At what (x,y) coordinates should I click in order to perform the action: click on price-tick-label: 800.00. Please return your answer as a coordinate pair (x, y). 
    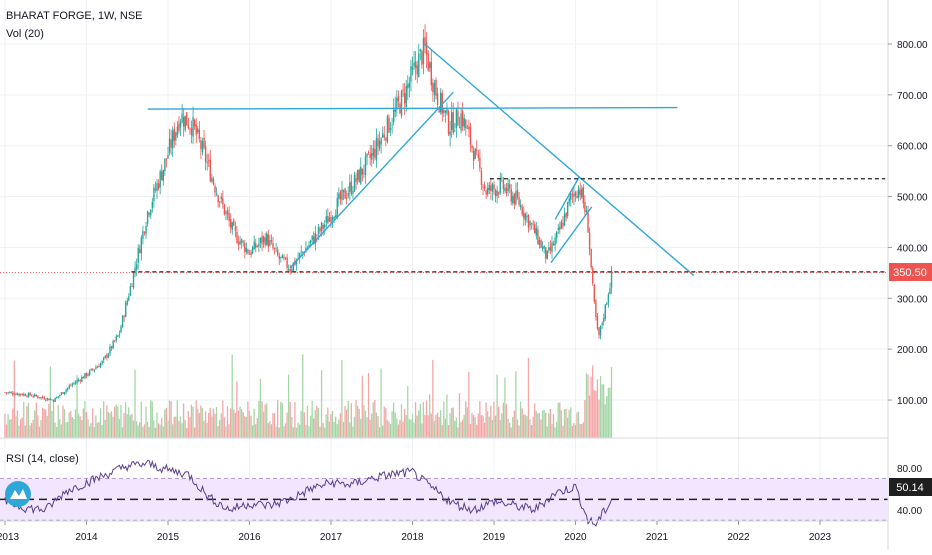
    Looking at the image, I should click on (912, 45).